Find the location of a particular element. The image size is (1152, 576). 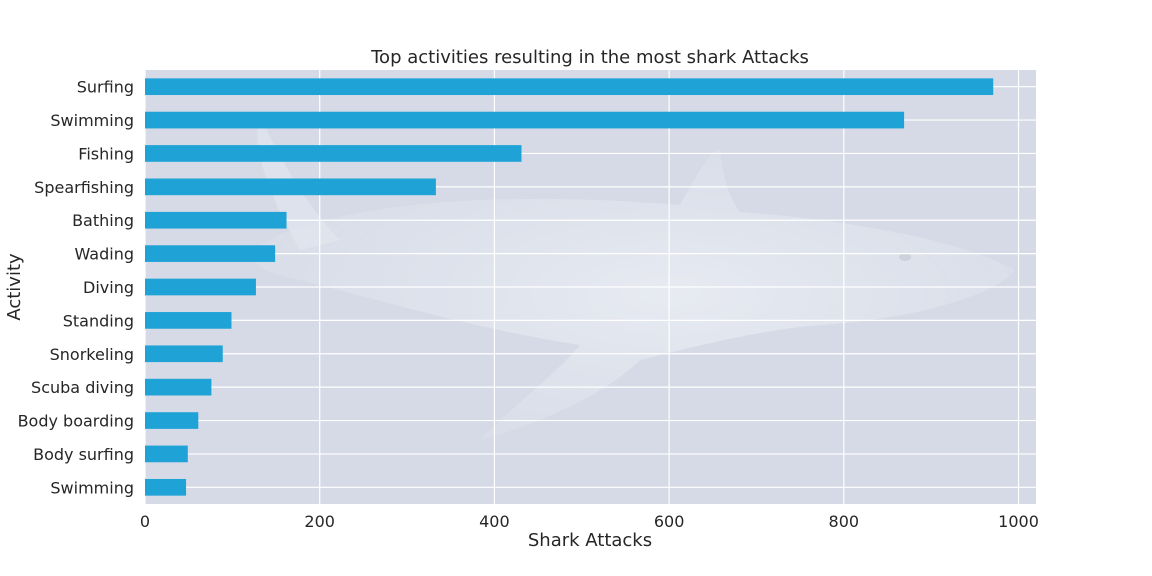

x-axis-label: Shark Attacks is located at coordinates (590, 540).